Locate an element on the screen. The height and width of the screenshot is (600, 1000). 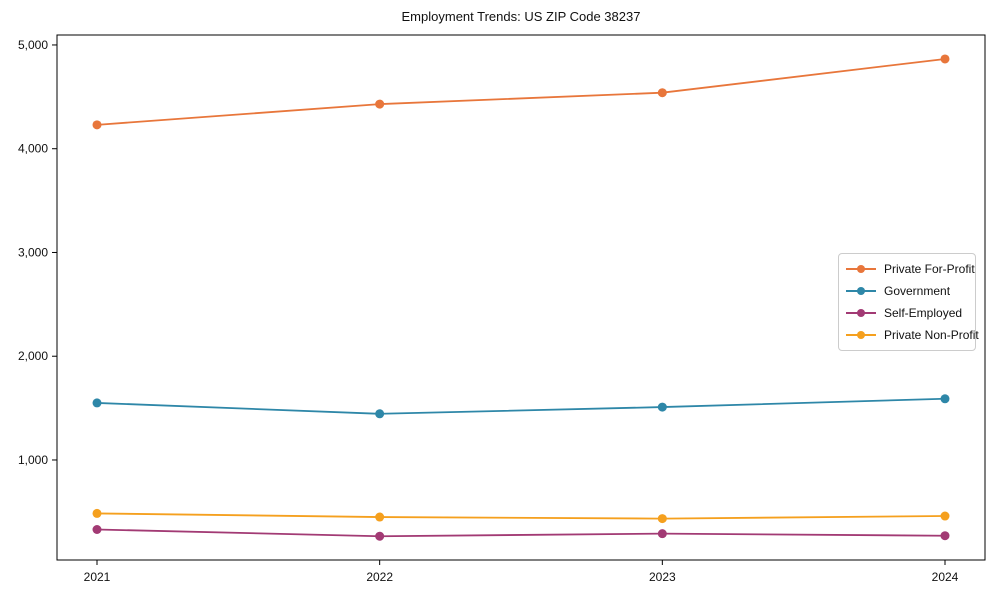
y-tick-label: 5,000 is located at coordinates (33, 45).